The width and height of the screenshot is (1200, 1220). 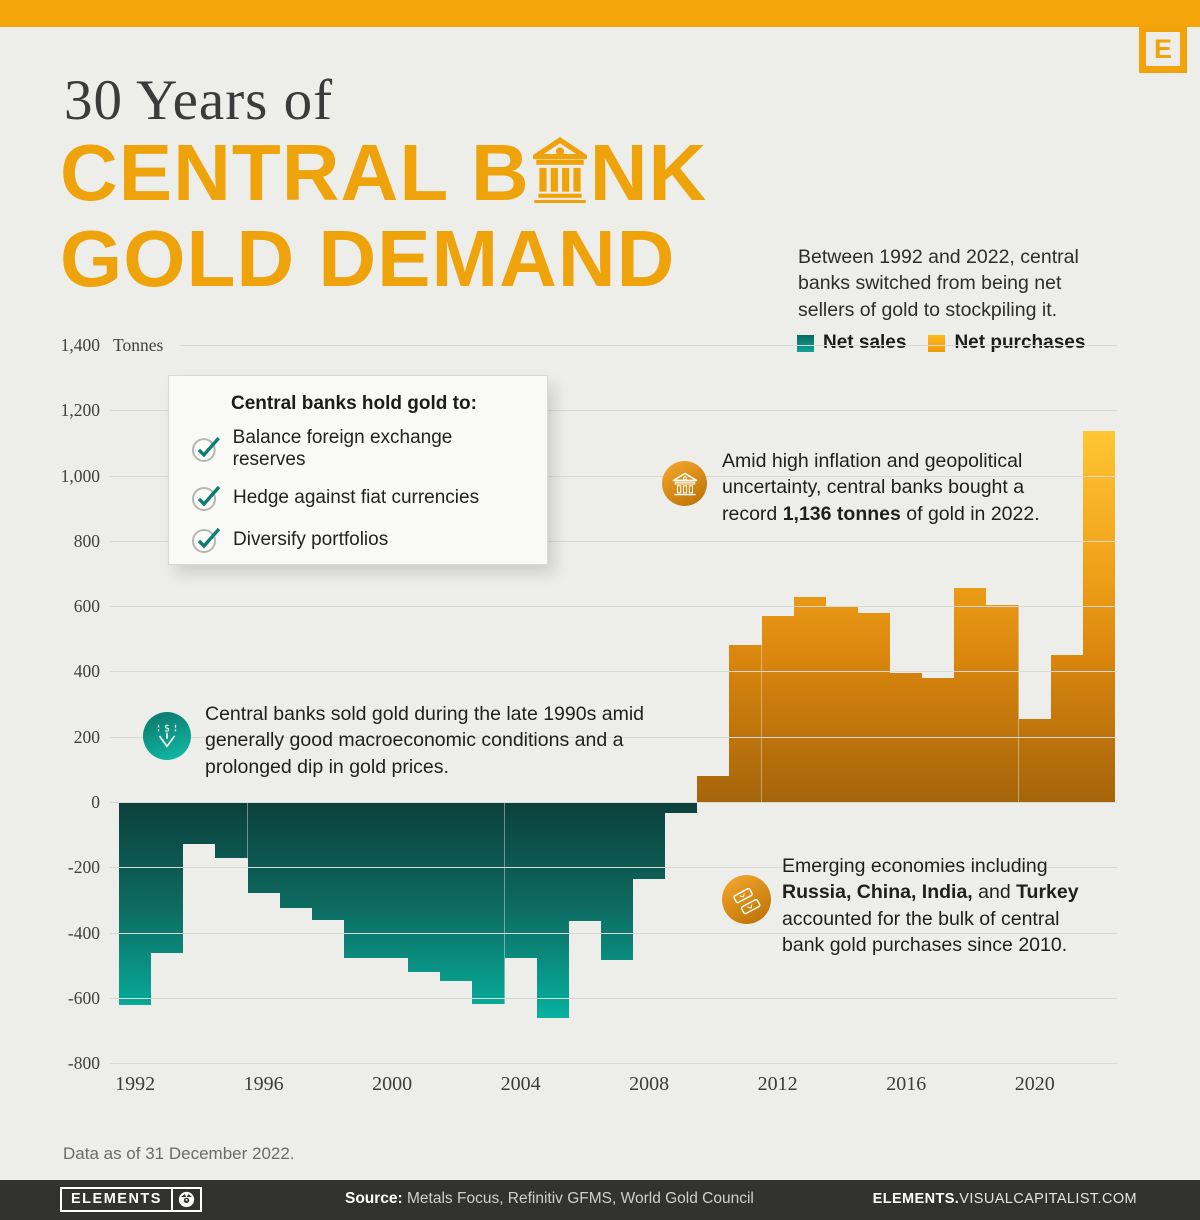 What do you see at coordinates (560, 176) in the screenshot?
I see `bank-letter-icon` at bounding box center [560, 176].